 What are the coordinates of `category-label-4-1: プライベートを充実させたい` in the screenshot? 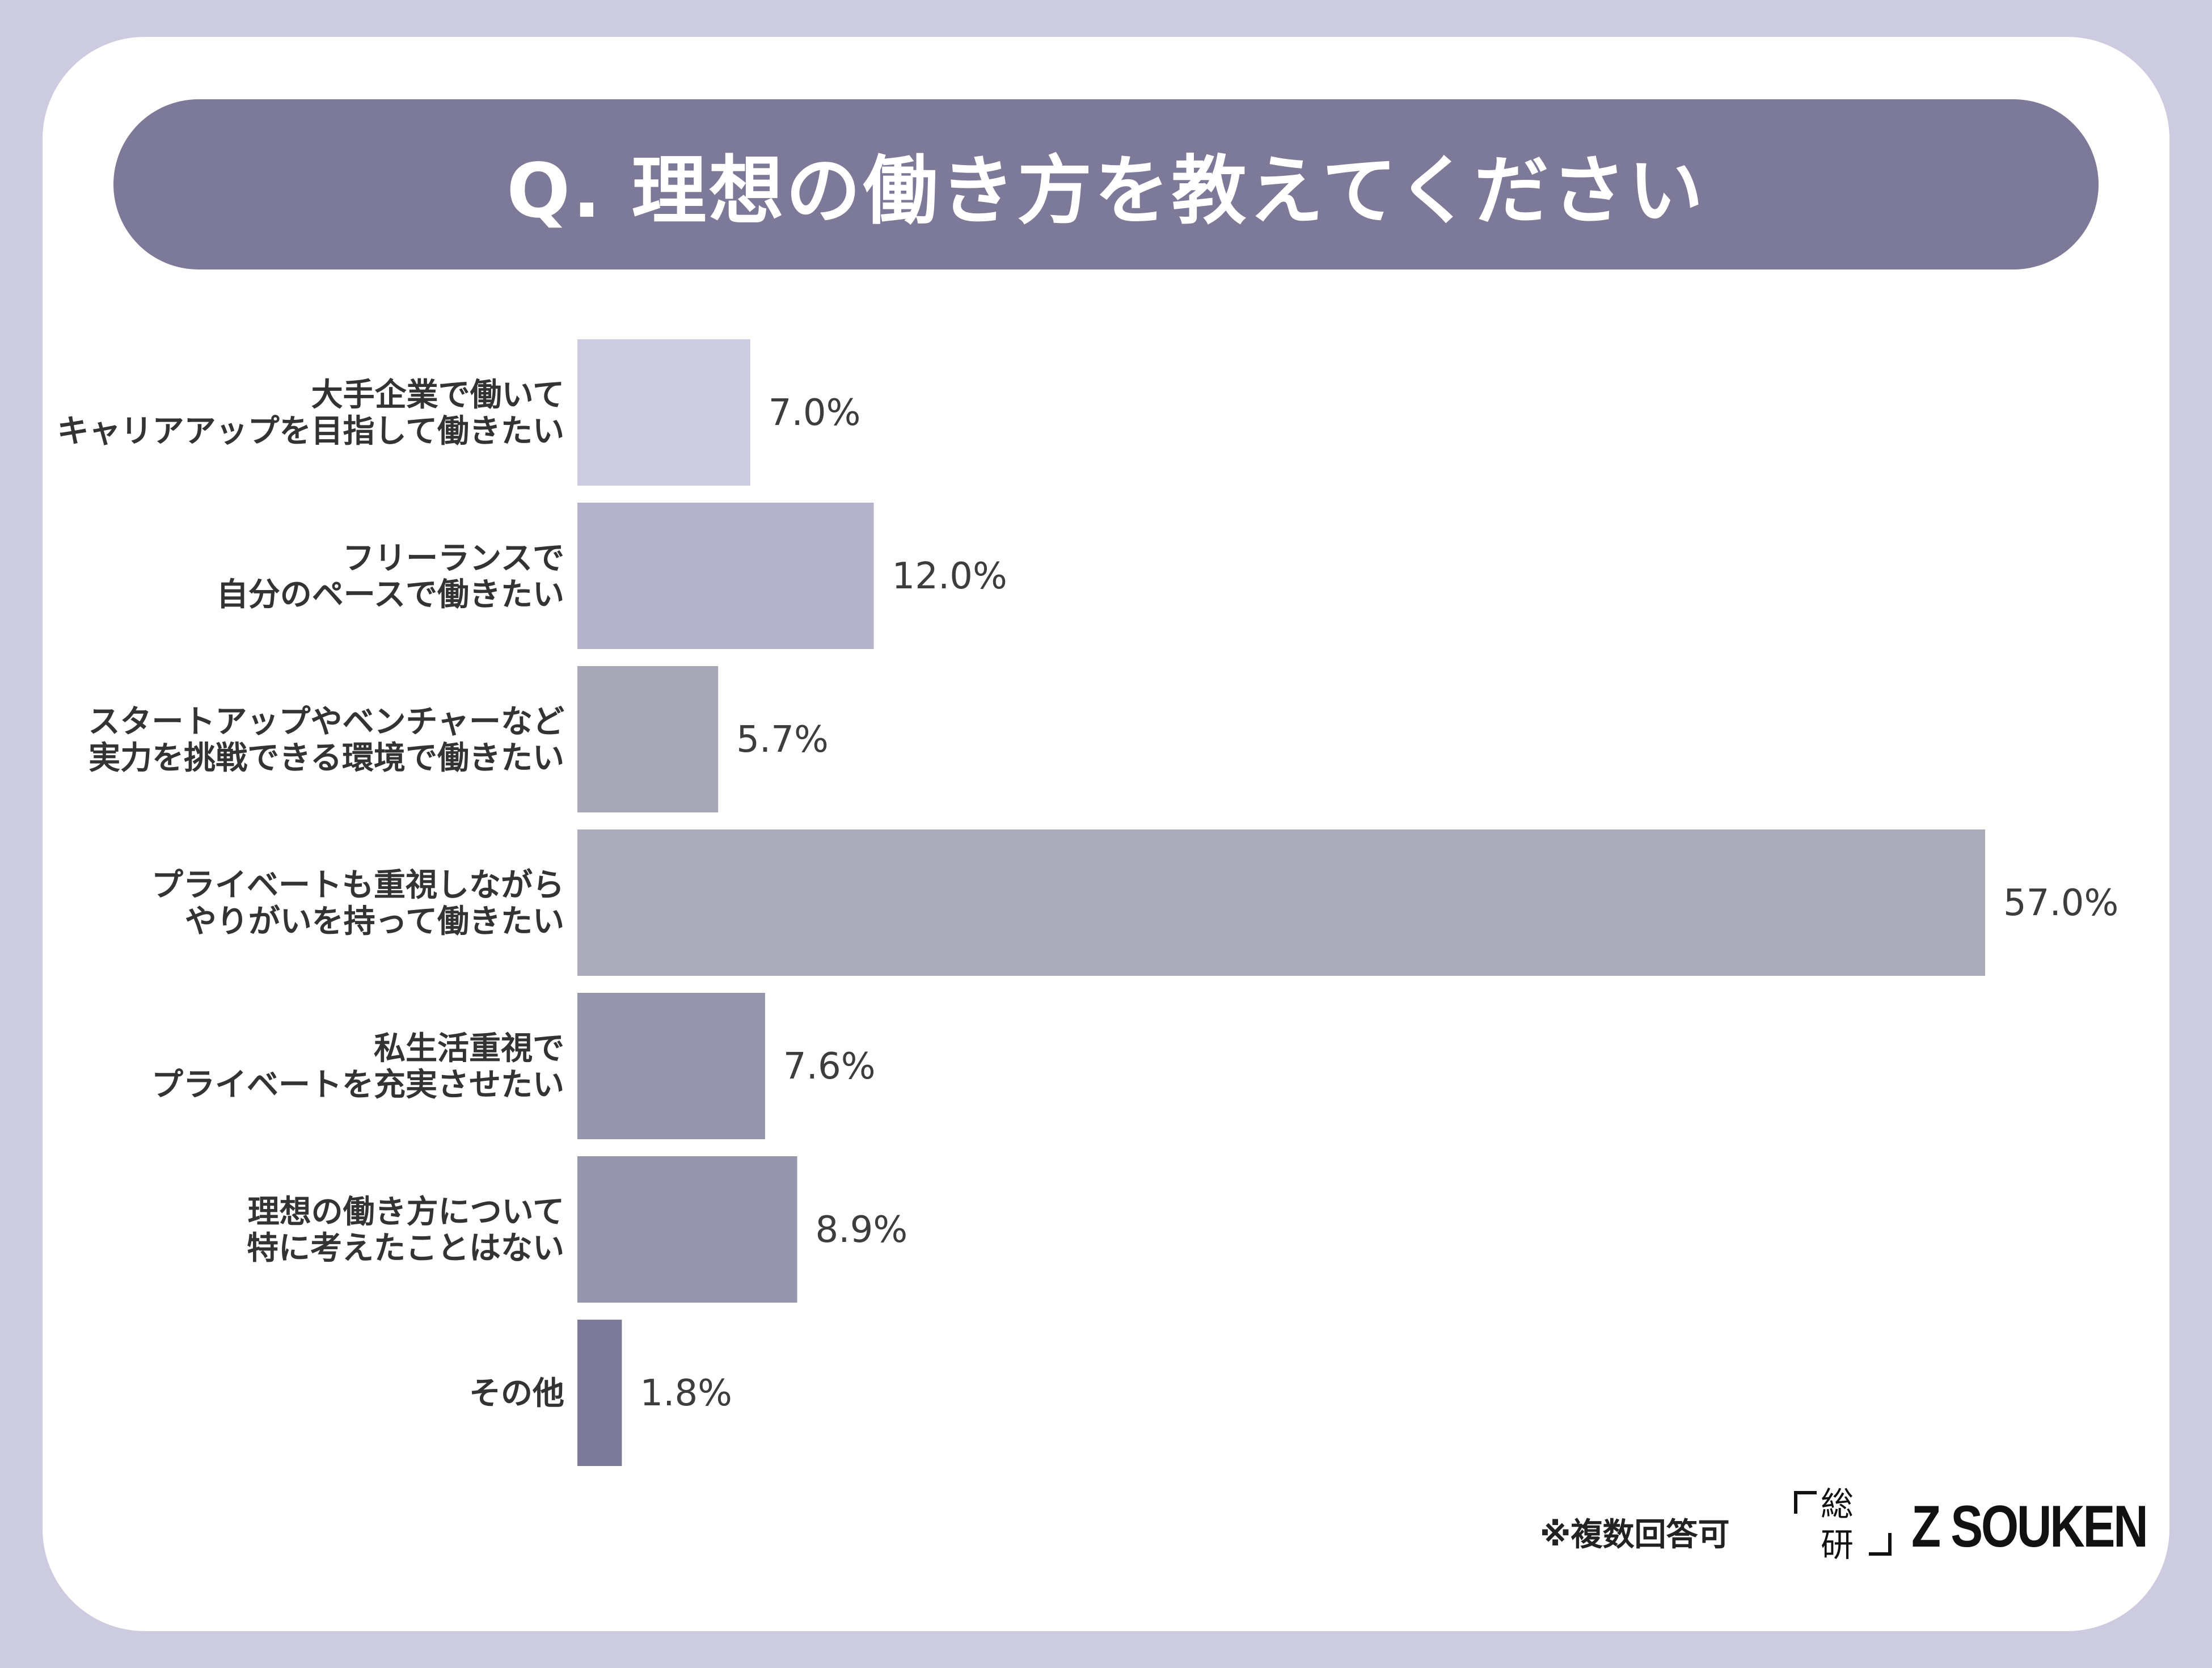 It's located at (357, 1085).